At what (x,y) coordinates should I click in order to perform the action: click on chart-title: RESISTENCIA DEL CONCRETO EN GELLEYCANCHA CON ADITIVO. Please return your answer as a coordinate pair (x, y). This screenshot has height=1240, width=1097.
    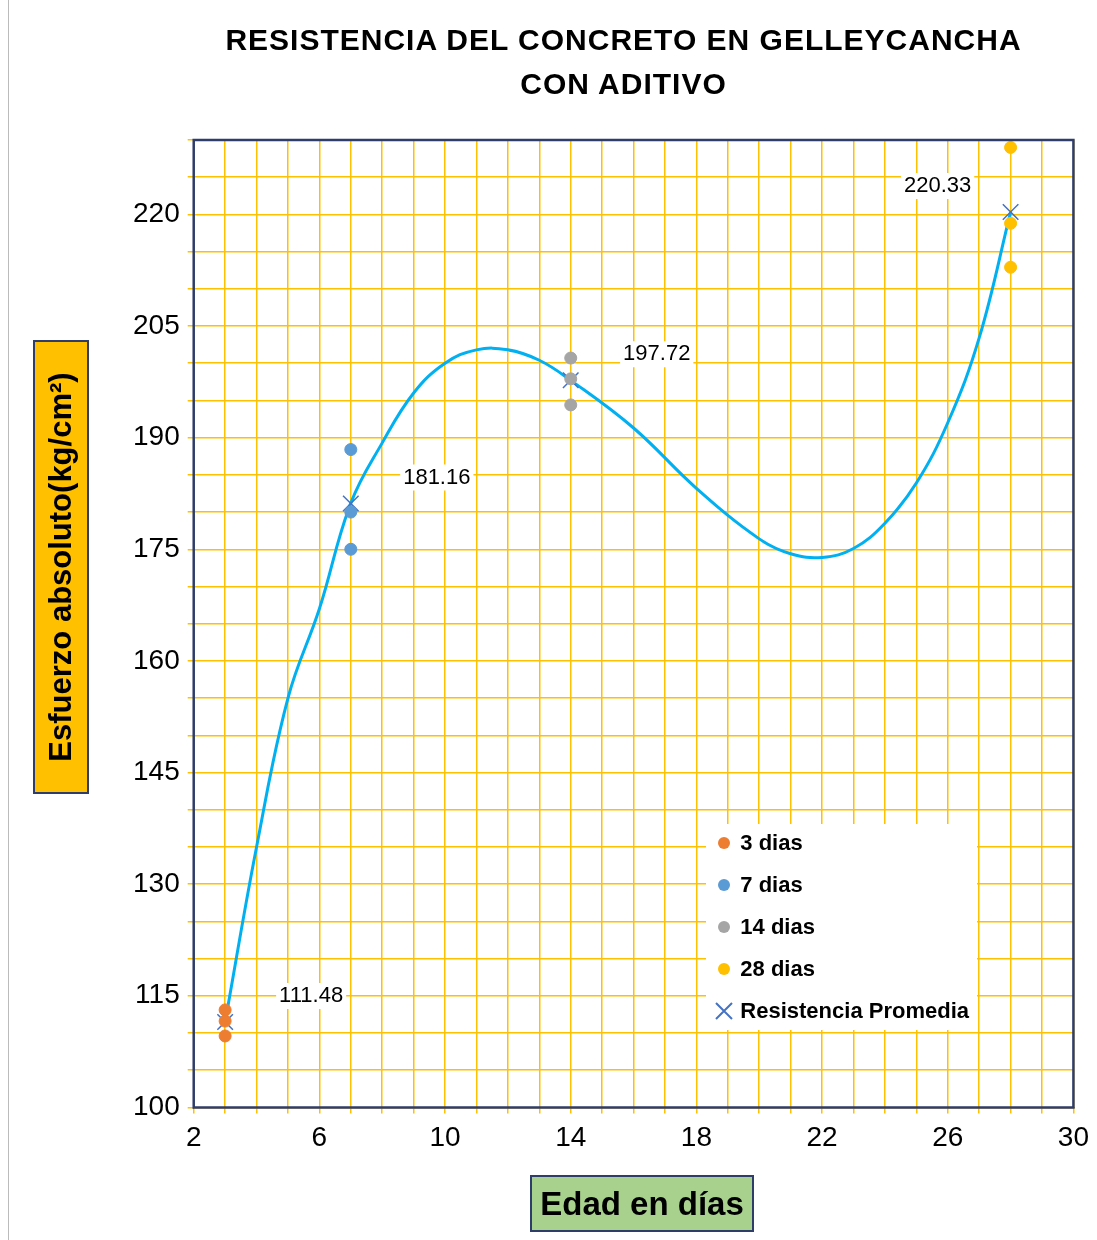
    Looking at the image, I should click on (623, 62).